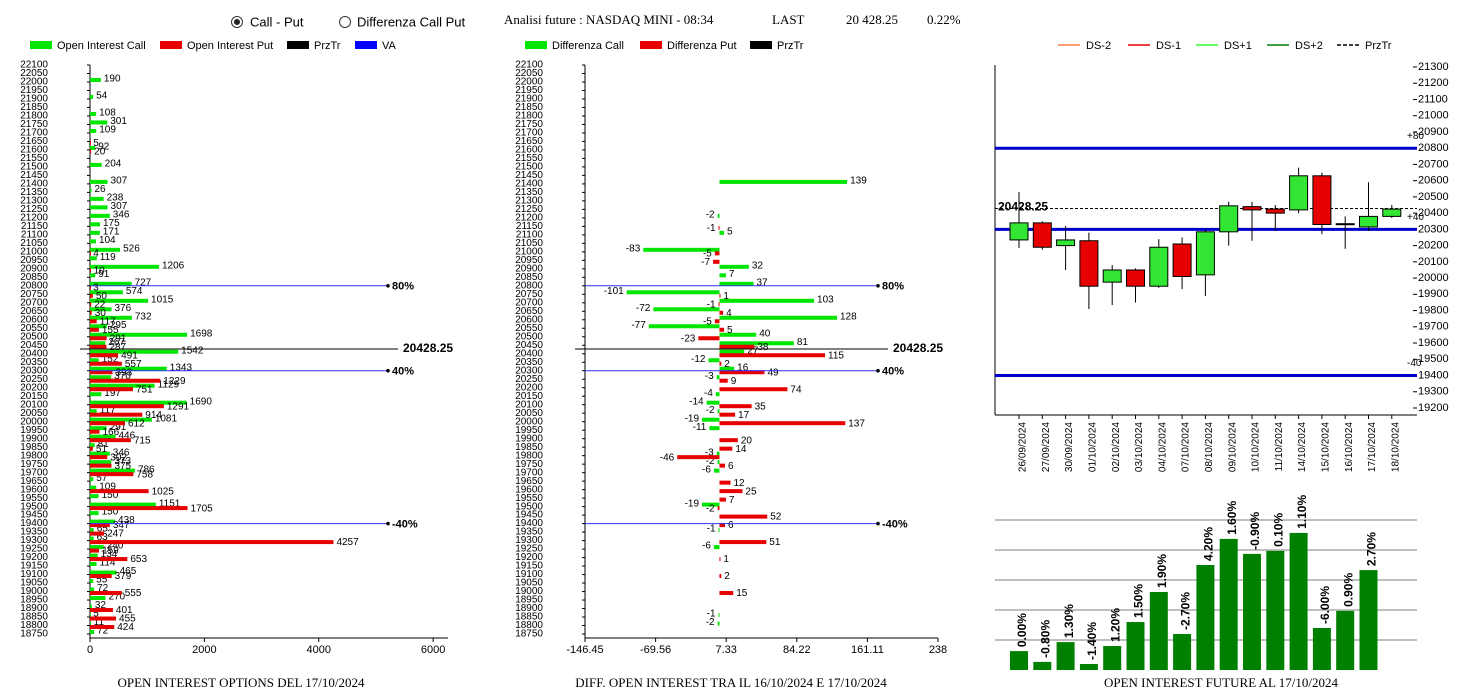  I want to click on data-label: 72, so click(103, 588).